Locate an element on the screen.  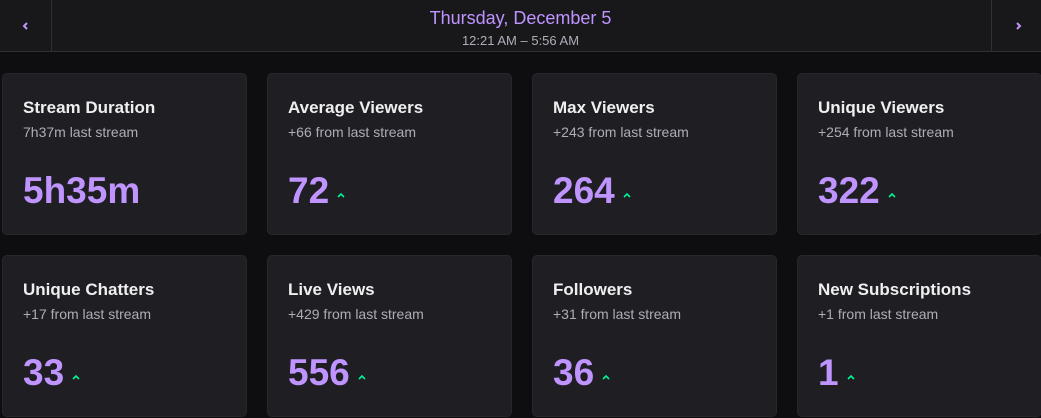
card-comparison: +17 from last stream is located at coordinates (87, 314).